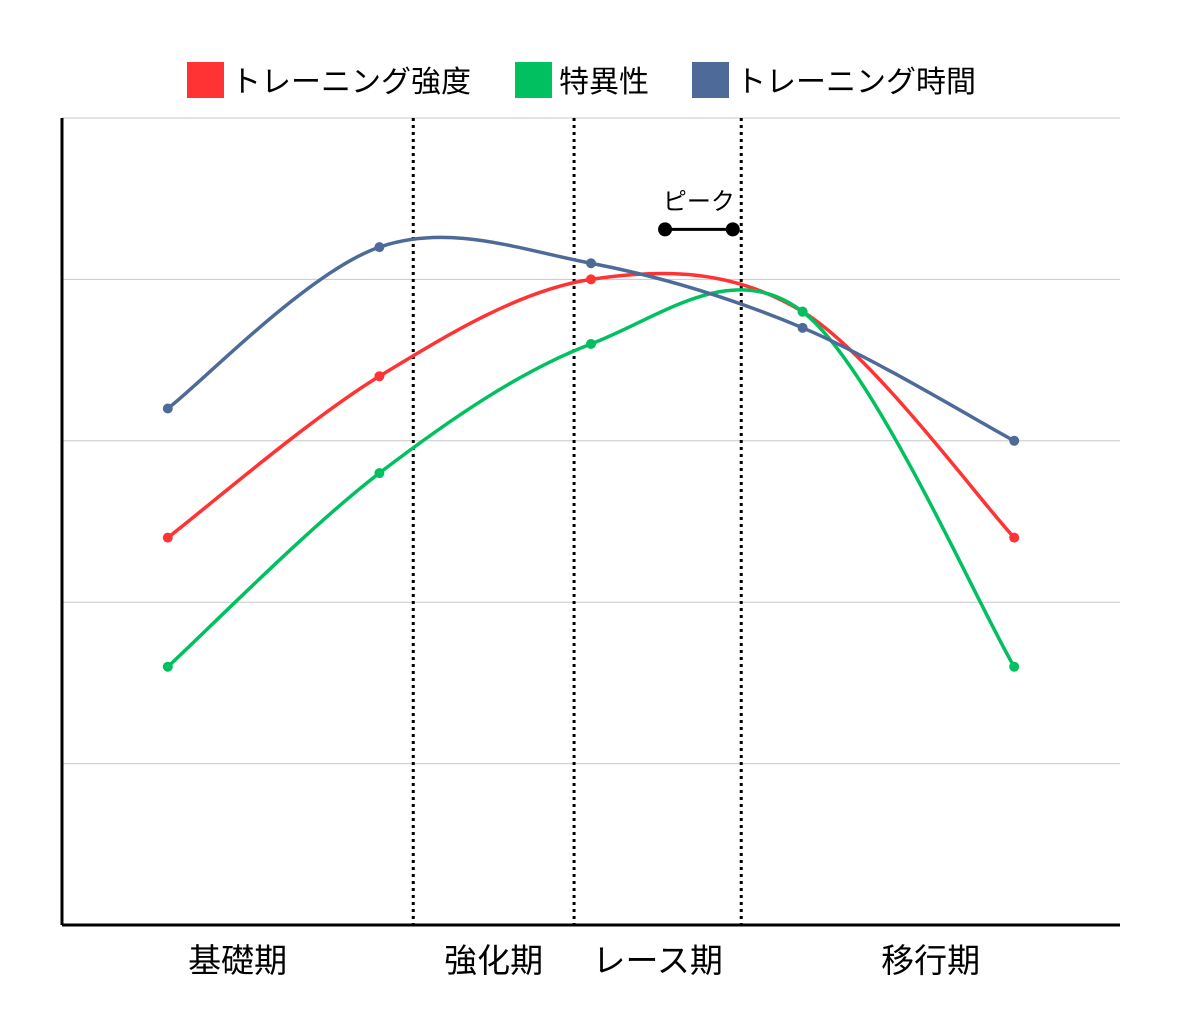 The width and height of the screenshot is (1200, 1017). What do you see at coordinates (856, 82) in the screenshot?
I see `legend-label: トレーニング時間` at bounding box center [856, 82].